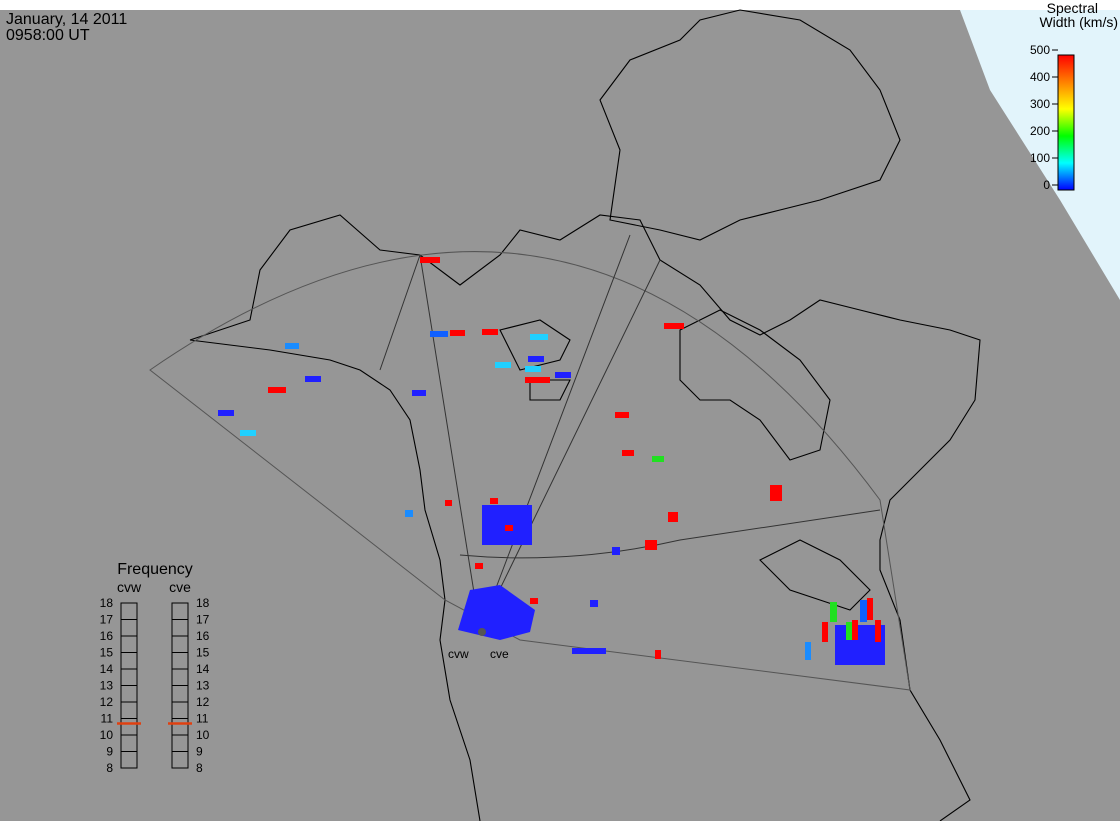 The height and width of the screenshot is (821, 1120). What do you see at coordinates (1040, 77) in the screenshot?
I see `colorbar-tick-label: 400` at bounding box center [1040, 77].